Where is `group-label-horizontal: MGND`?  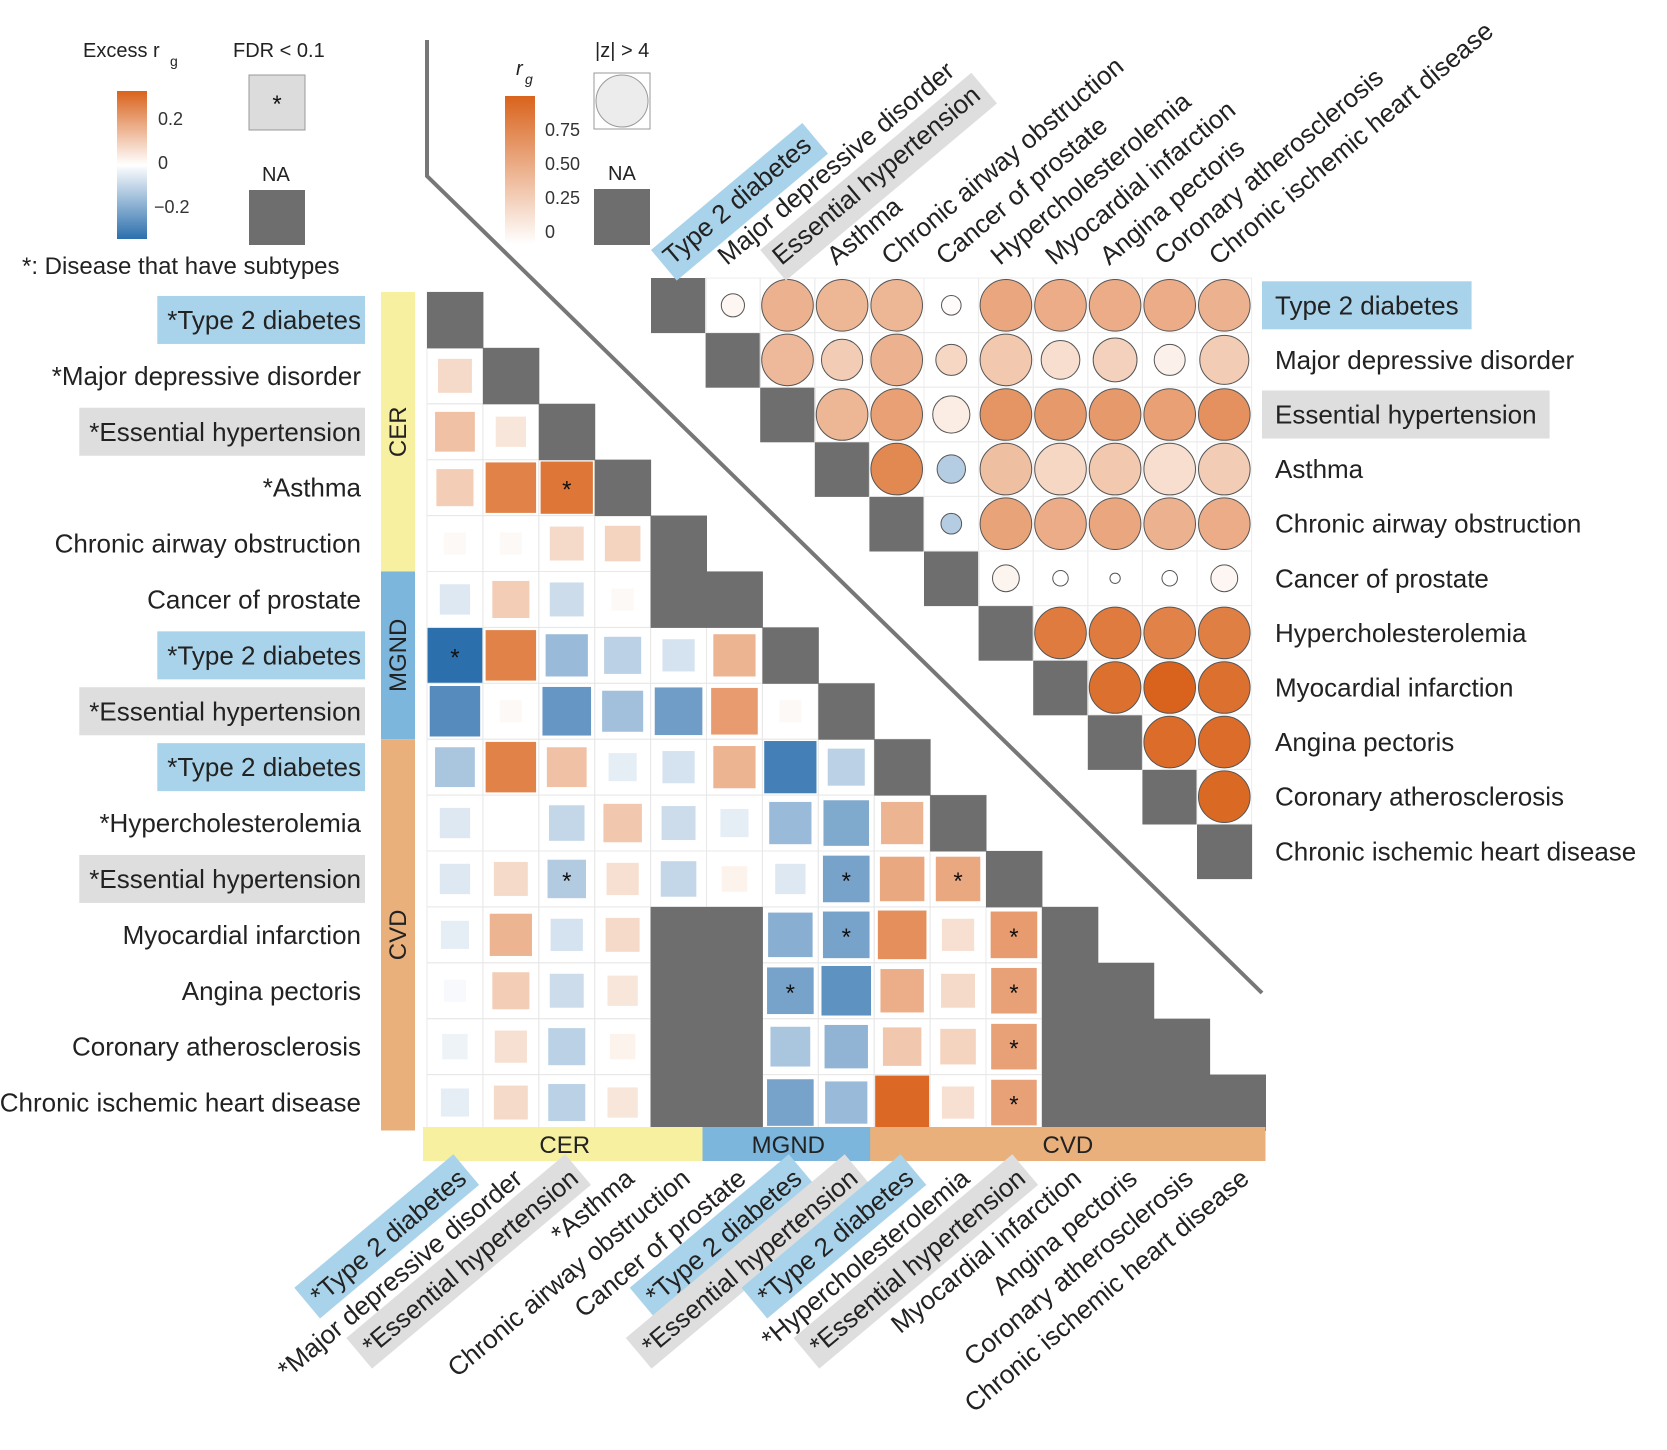 group-label-horizontal: MGND is located at coordinates (788, 1145).